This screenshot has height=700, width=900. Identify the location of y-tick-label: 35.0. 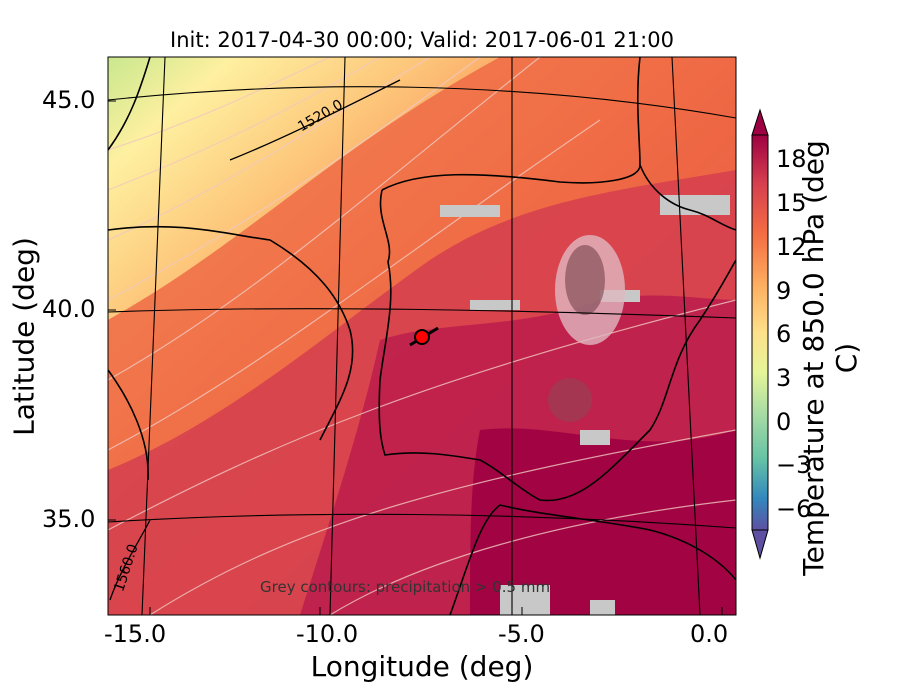
(69, 519).